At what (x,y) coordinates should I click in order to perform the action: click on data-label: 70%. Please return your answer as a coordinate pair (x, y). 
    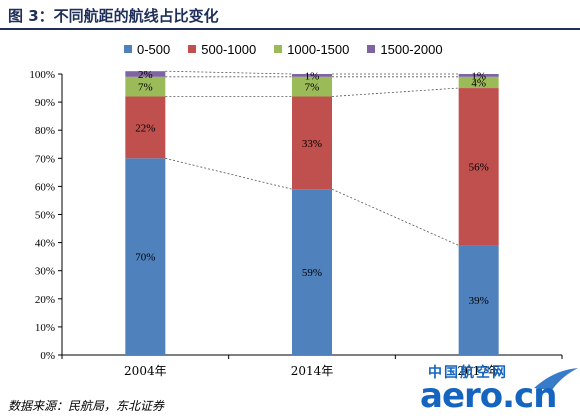
    Looking at the image, I should click on (145, 258).